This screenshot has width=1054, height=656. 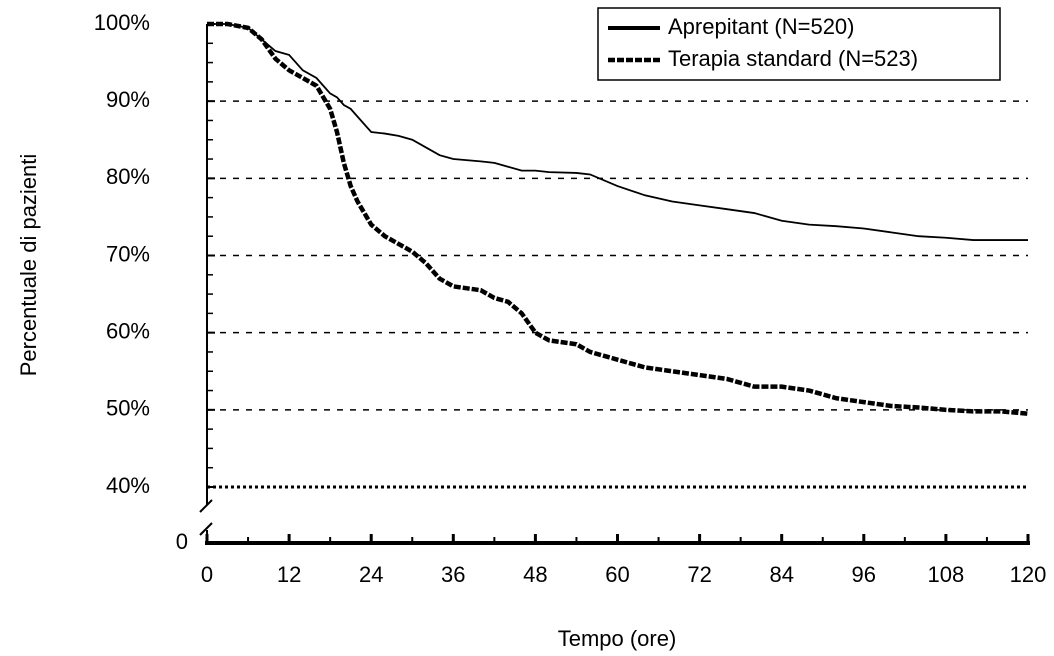 What do you see at coordinates (761, 26) in the screenshot?
I see `legend-label: Aprepitant (N=520)` at bounding box center [761, 26].